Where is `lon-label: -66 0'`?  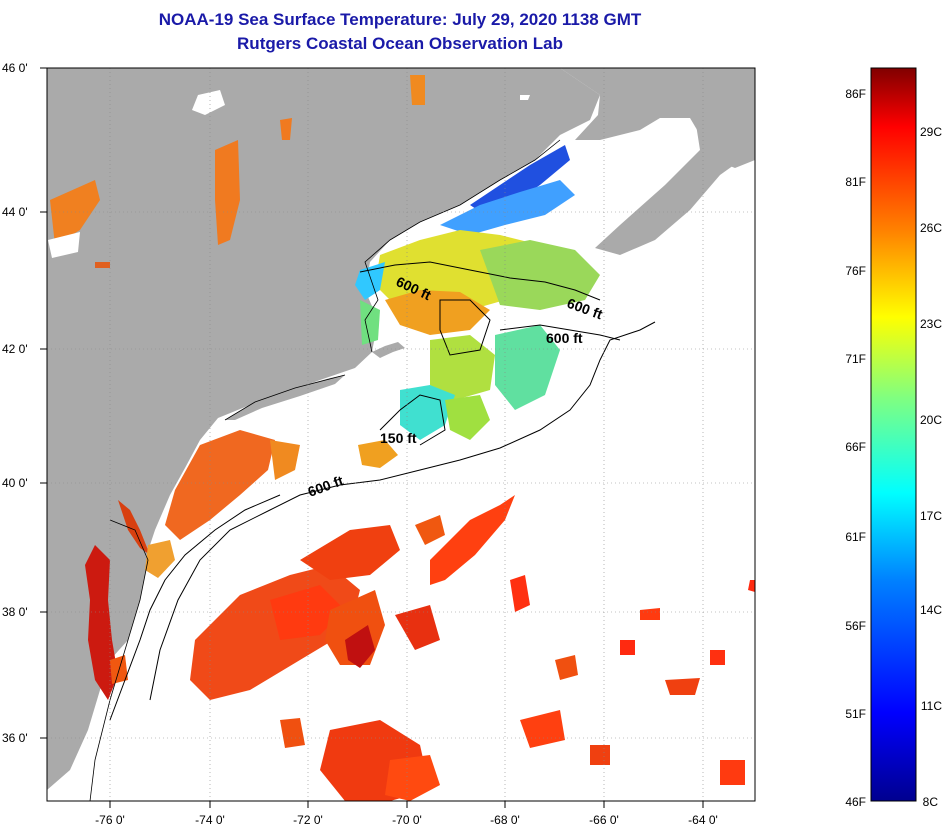
lon-label: -66 0' is located at coordinates (604, 820).